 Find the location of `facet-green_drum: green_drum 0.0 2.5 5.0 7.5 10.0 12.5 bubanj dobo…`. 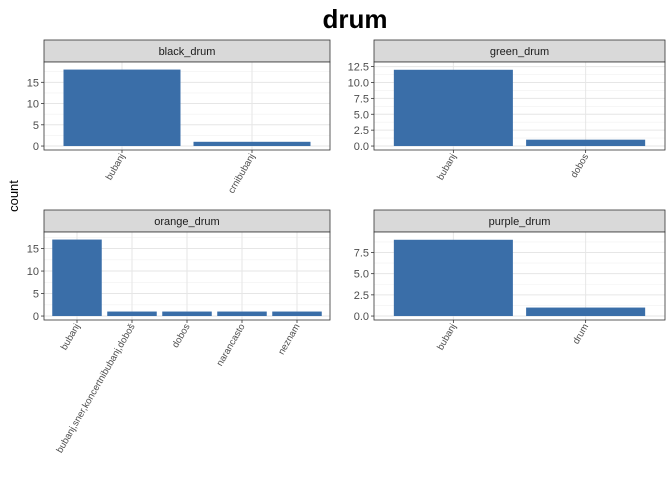

facet-green_drum: green_drum 0.0 2.5 5.0 7.5 10.0 12.5 bubanj dobo… is located at coordinates (507, 110).